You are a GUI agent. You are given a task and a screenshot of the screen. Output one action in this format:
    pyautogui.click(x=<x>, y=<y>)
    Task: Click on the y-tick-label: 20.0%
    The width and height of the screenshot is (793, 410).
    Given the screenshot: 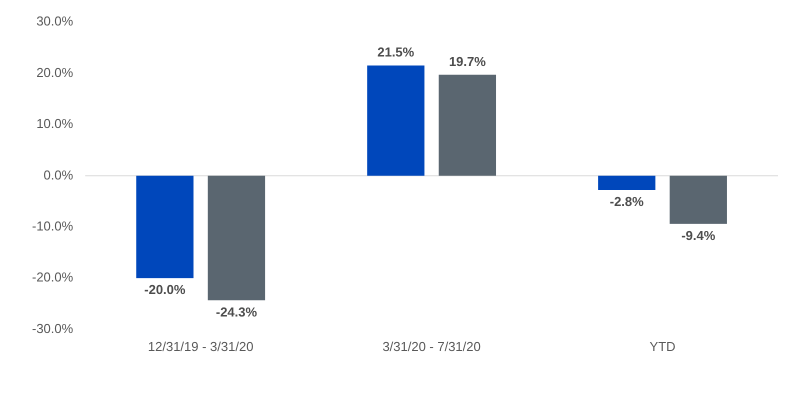 What is the action you would take?
    pyautogui.click(x=55, y=72)
    